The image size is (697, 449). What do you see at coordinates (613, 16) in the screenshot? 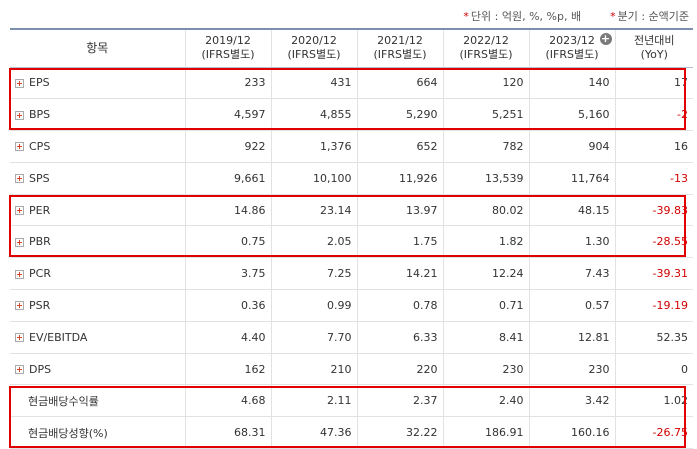
I see `period-star: *` at bounding box center [613, 16].